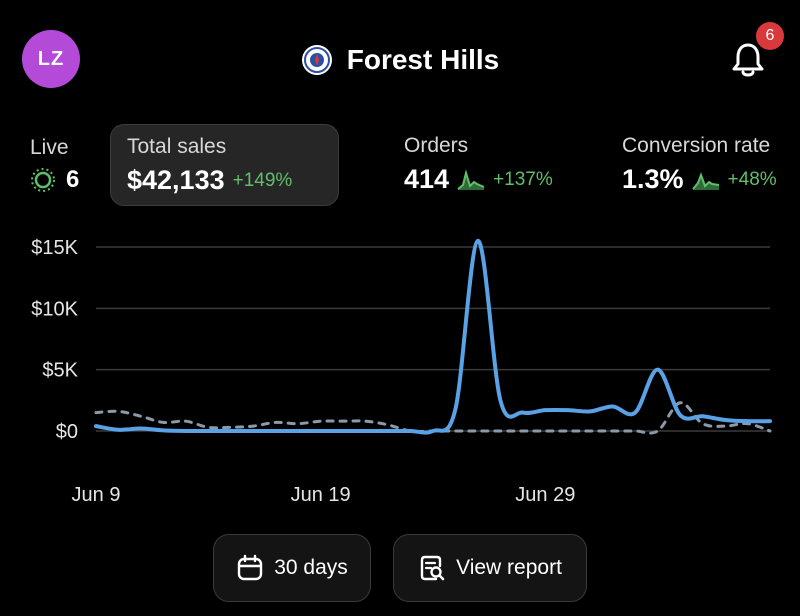  Describe the element at coordinates (433, 418) in the screenshot. I see `comparison-series-line` at that location.